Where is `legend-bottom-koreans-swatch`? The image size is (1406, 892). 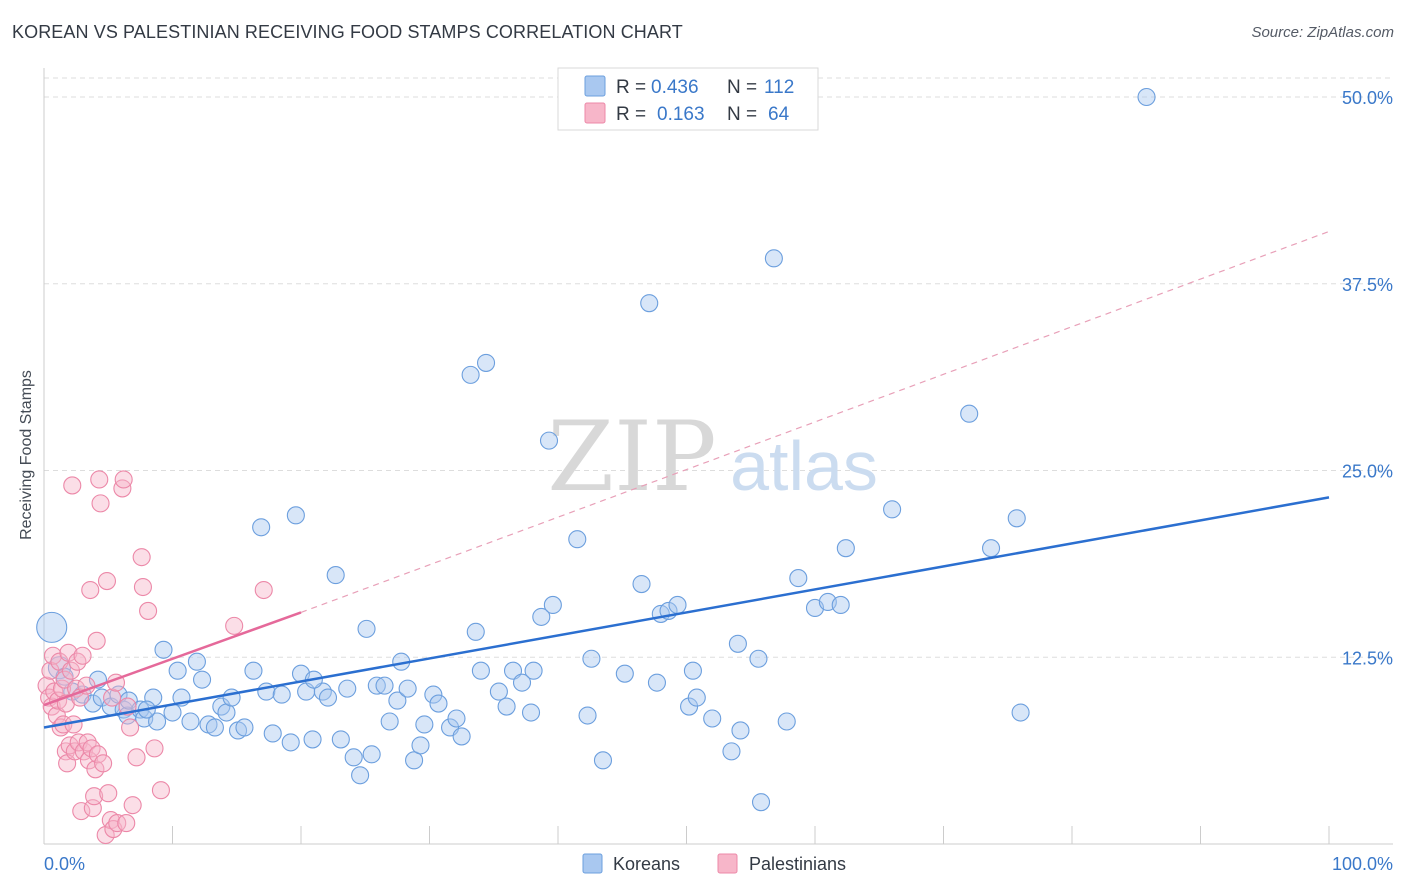
legend-bottom-koreans-swatch is located at coordinates (592, 863).